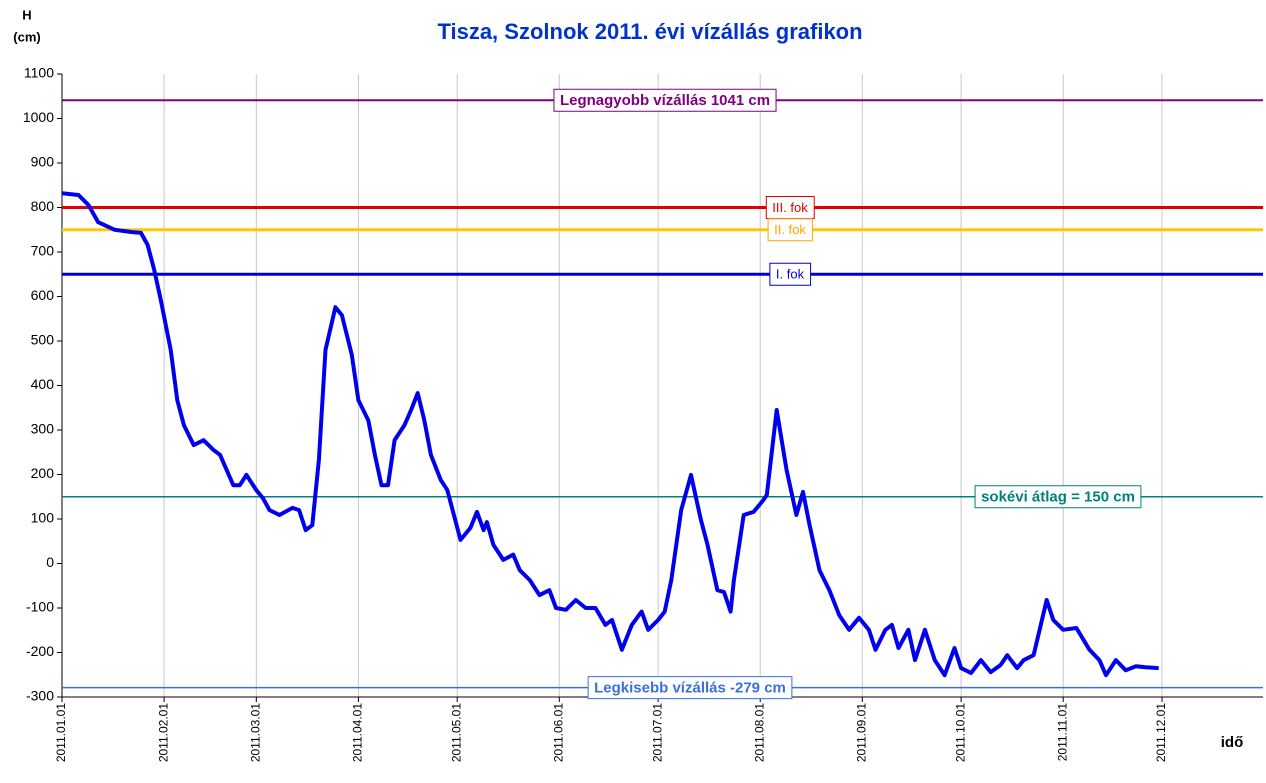  I want to click on reference-label-text: Legnagyobb vízállás 1041 cm, so click(665, 100).